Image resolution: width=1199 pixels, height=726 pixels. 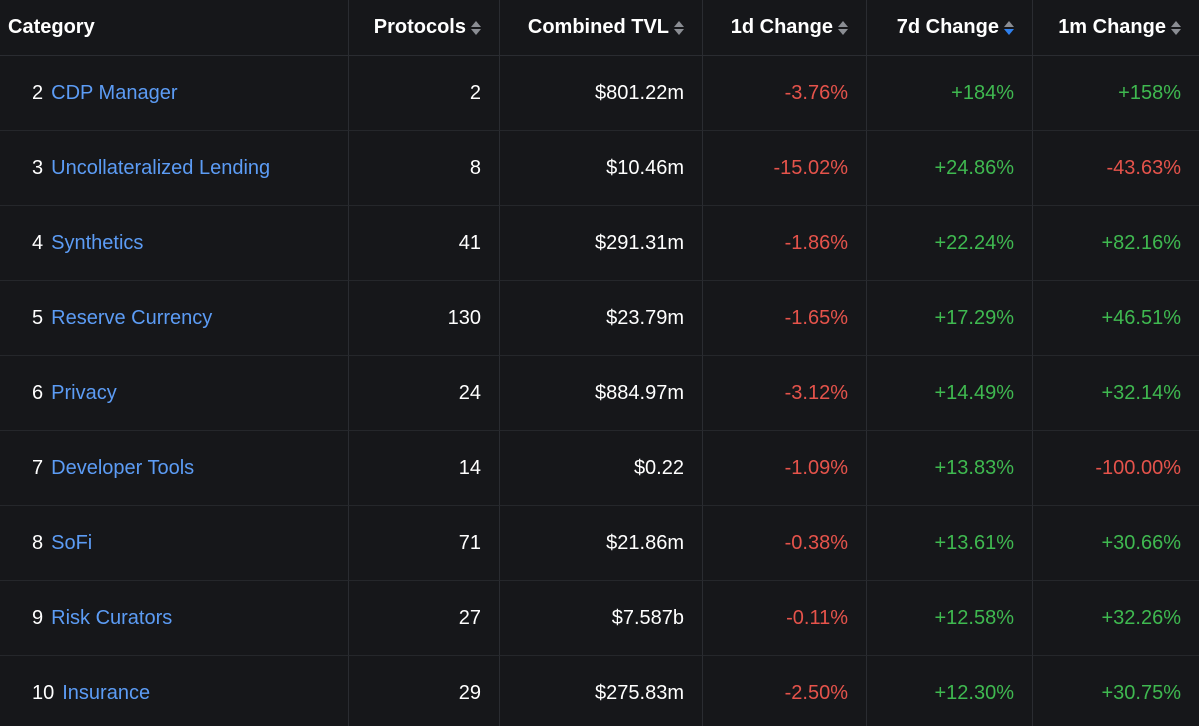 What do you see at coordinates (51, 27) in the screenshot?
I see `column-header-label: Category` at bounding box center [51, 27].